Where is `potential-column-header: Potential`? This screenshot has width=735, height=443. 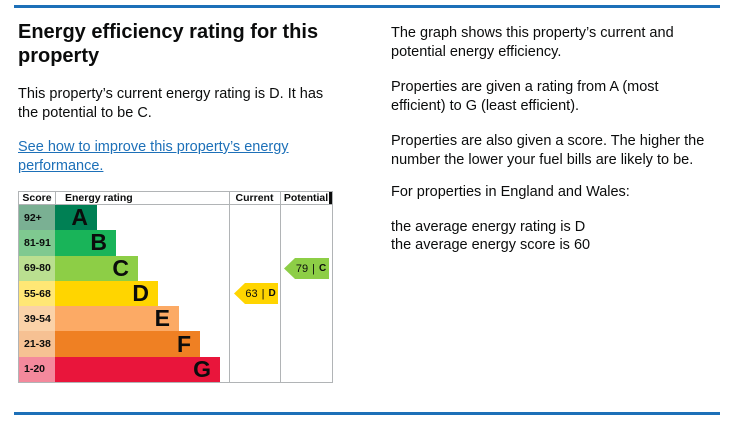
potential-column-header: Potential is located at coordinates (306, 198).